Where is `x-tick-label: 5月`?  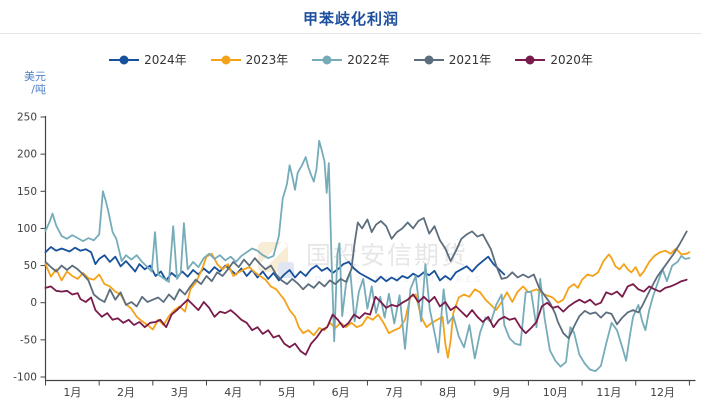
x-tick-label: 5月 is located at coordinates (287, 392).